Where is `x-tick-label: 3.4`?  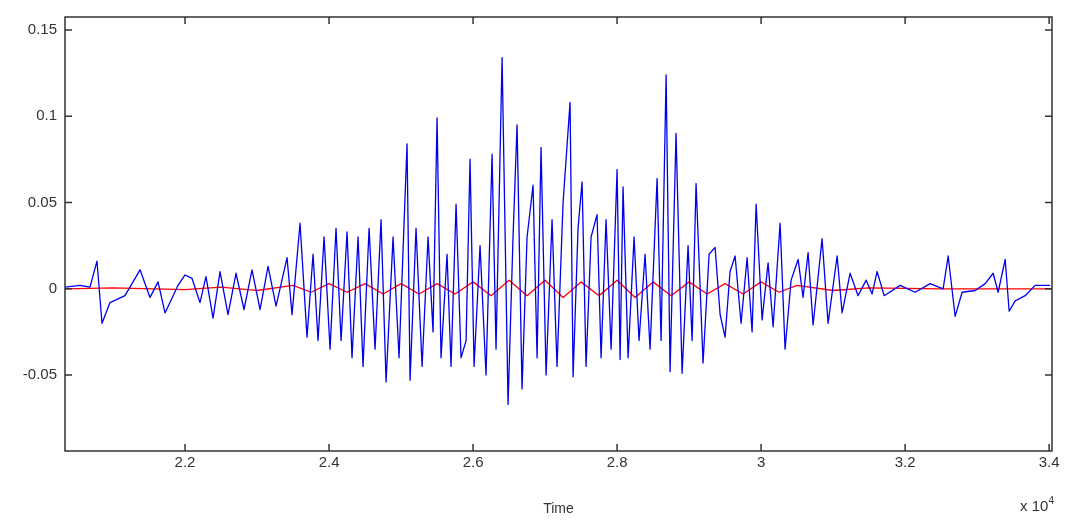
x-tick-label: 3.4 is located at coordinates (1049, 462).